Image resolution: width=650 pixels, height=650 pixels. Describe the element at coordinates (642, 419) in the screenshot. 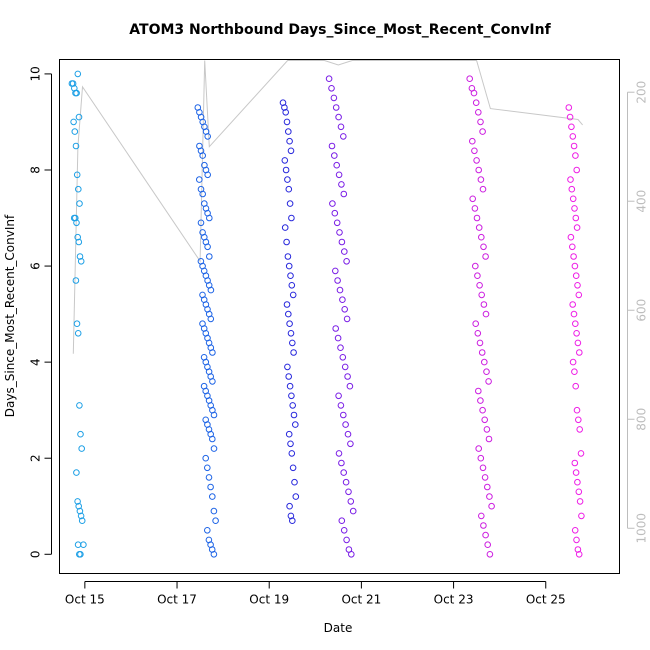

I see `y2-tick-label: 800` at that location.